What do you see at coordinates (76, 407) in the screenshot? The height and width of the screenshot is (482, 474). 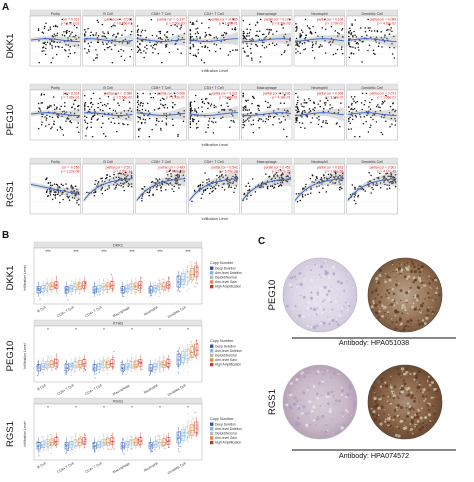 I see `significance-mark: *` at bounding box center [76, 407].